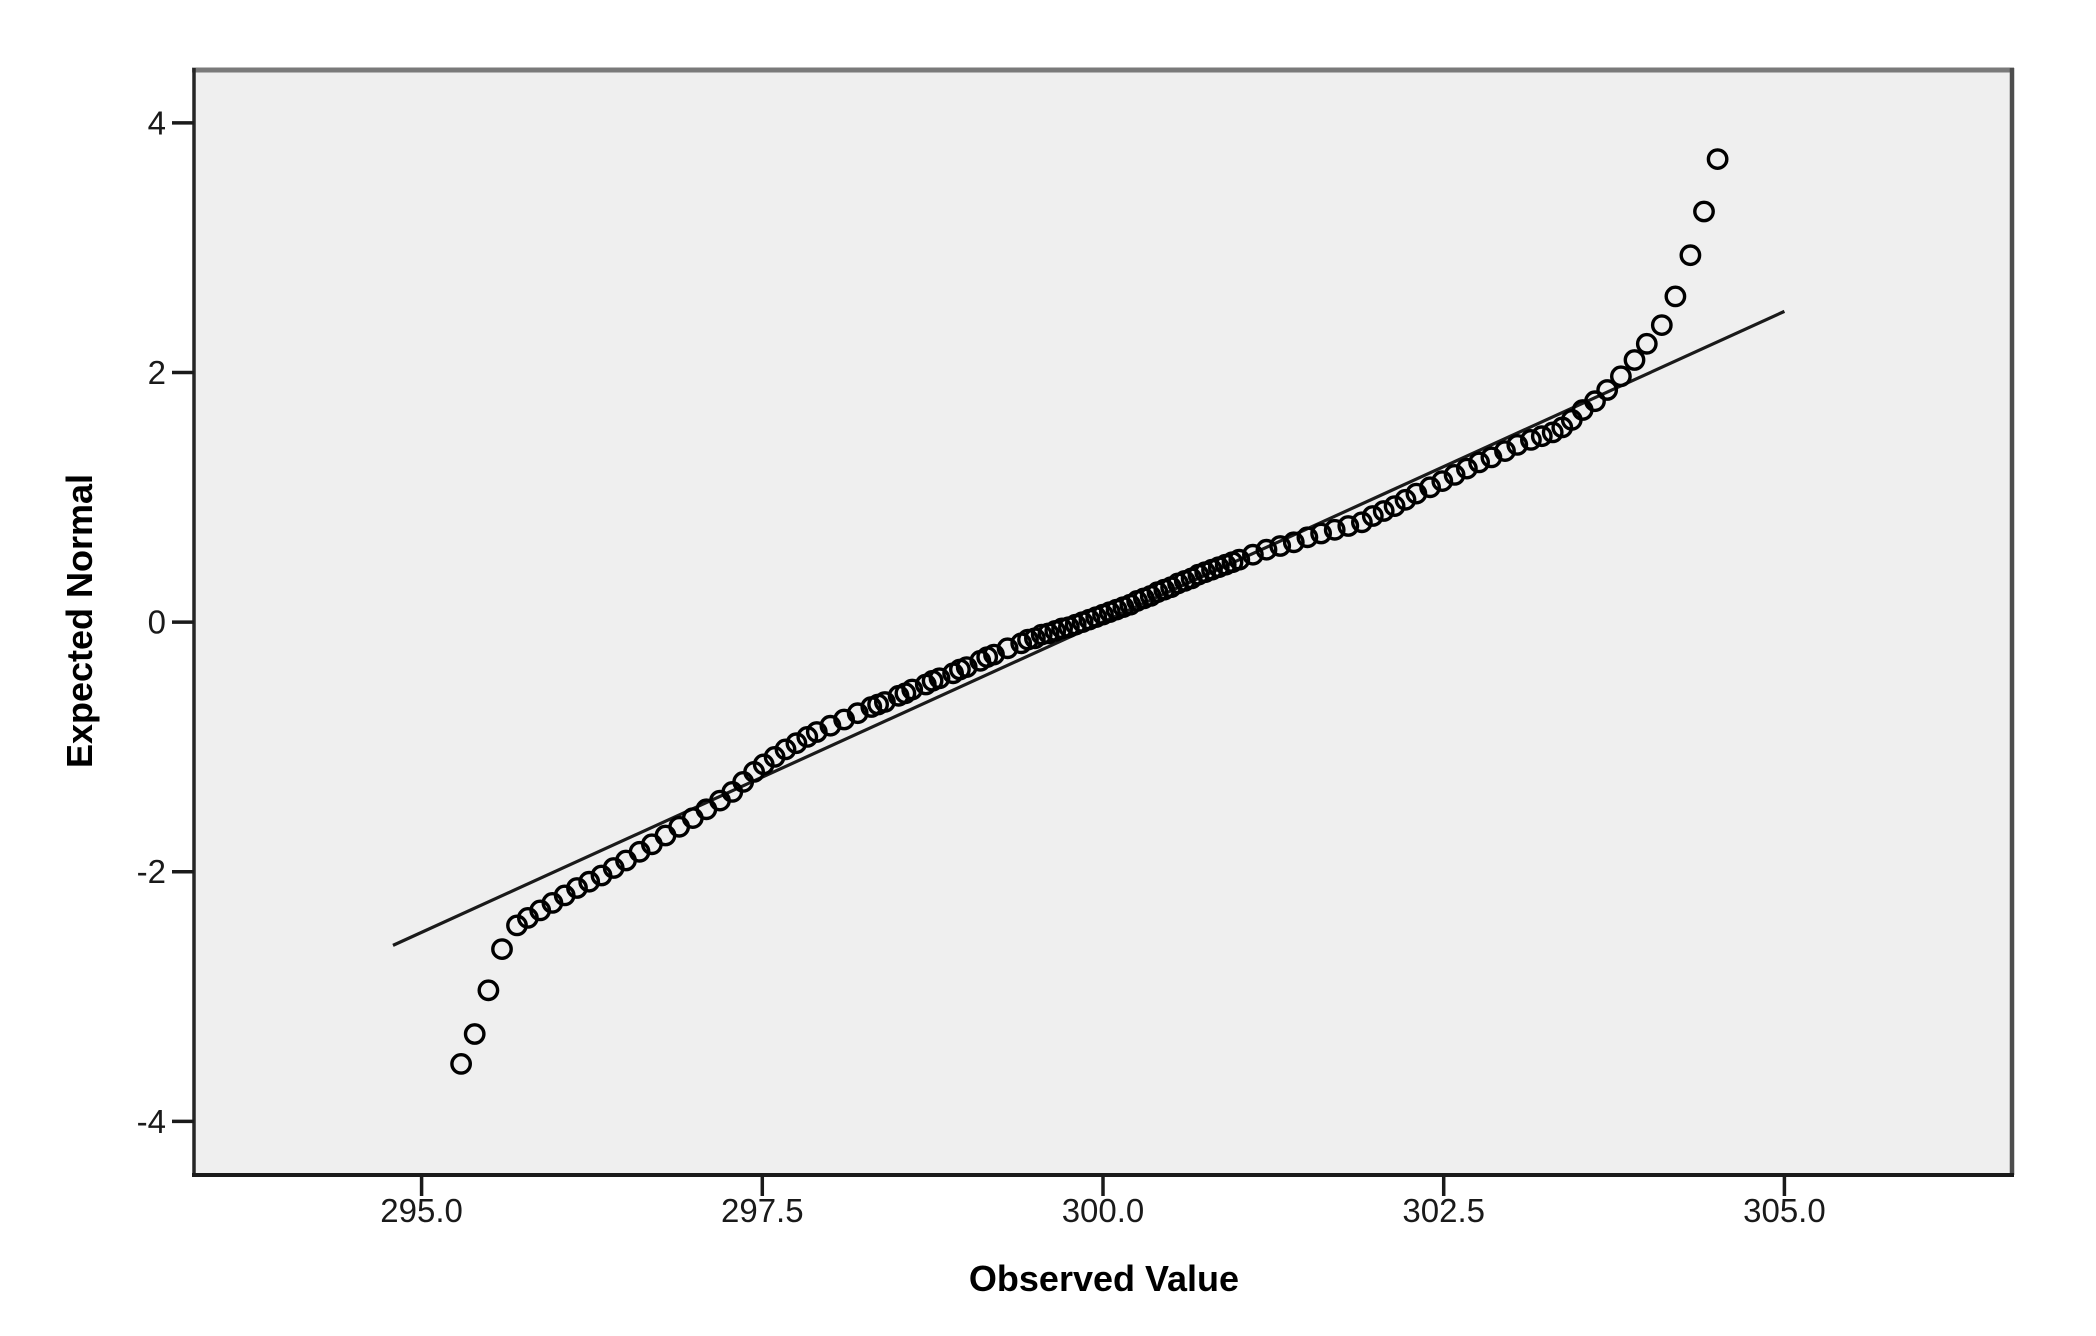 This screenshot has width=2096, height=1336. I want to click on x-tick-label: 302.5, so click(1443, 1210).